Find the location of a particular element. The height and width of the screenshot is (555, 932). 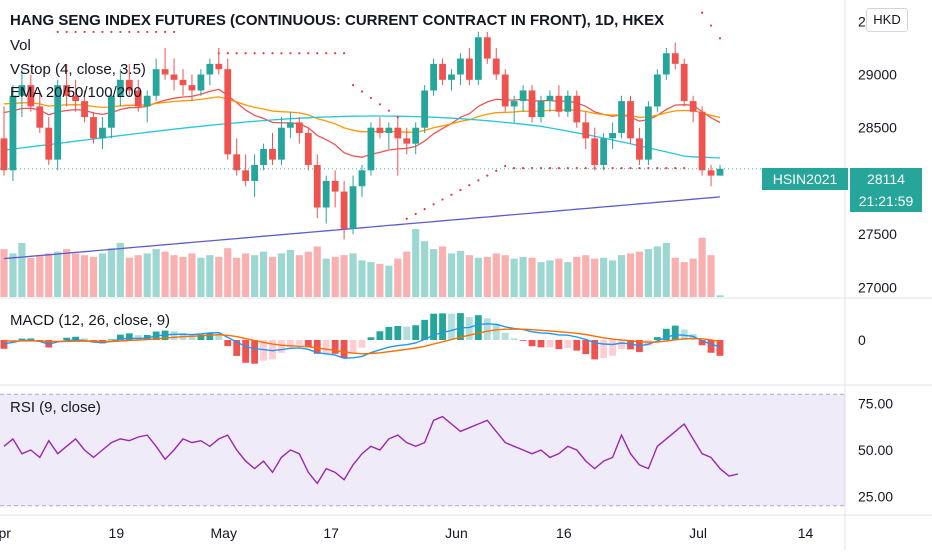

legend-ema: EMA 20/50/100/200 is located at coordinates (76, 92).